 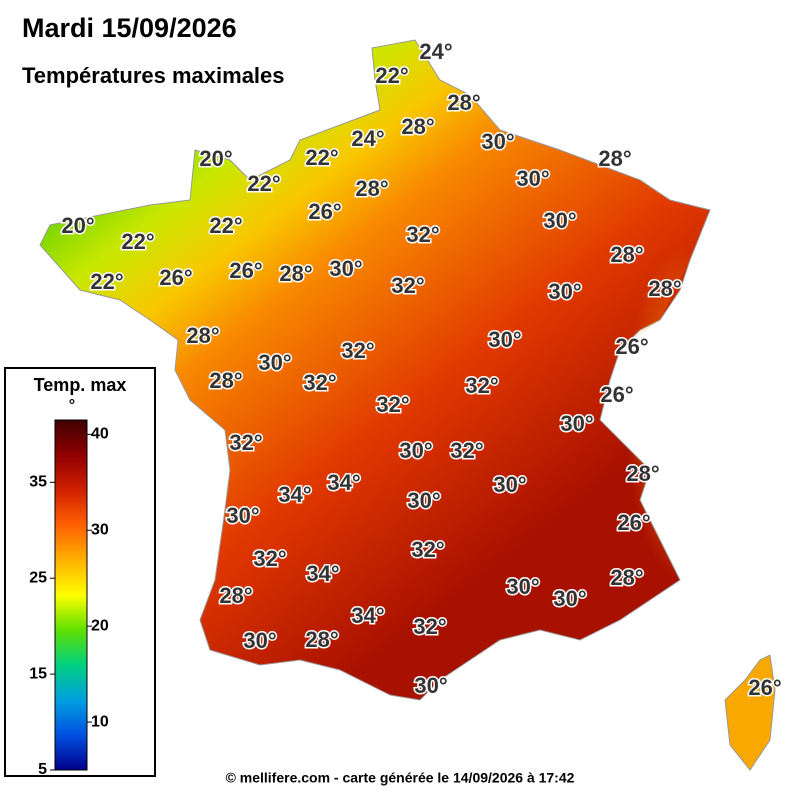 I want to click on colorbar, so click(x=71, y=595).